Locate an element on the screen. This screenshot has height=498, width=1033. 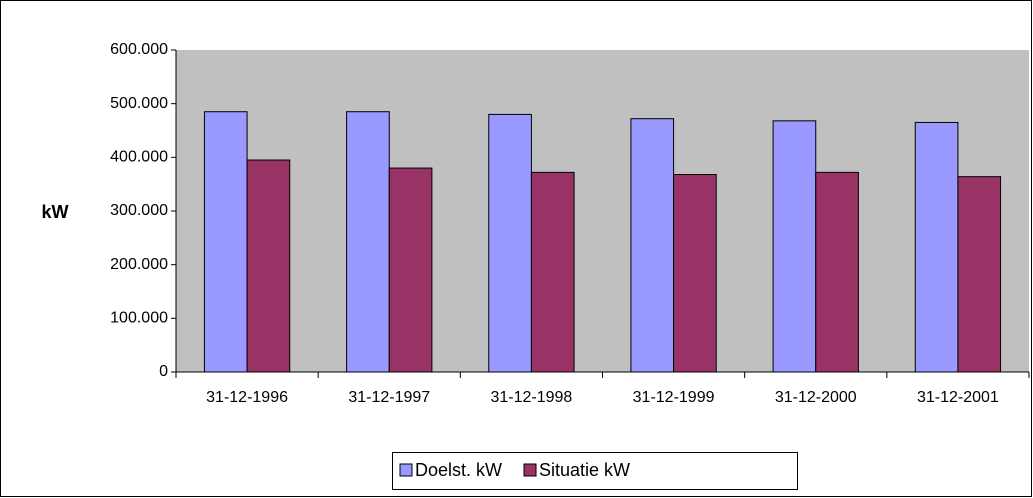
y-tick-label: 500.000 is located at coordinates (139, 103).